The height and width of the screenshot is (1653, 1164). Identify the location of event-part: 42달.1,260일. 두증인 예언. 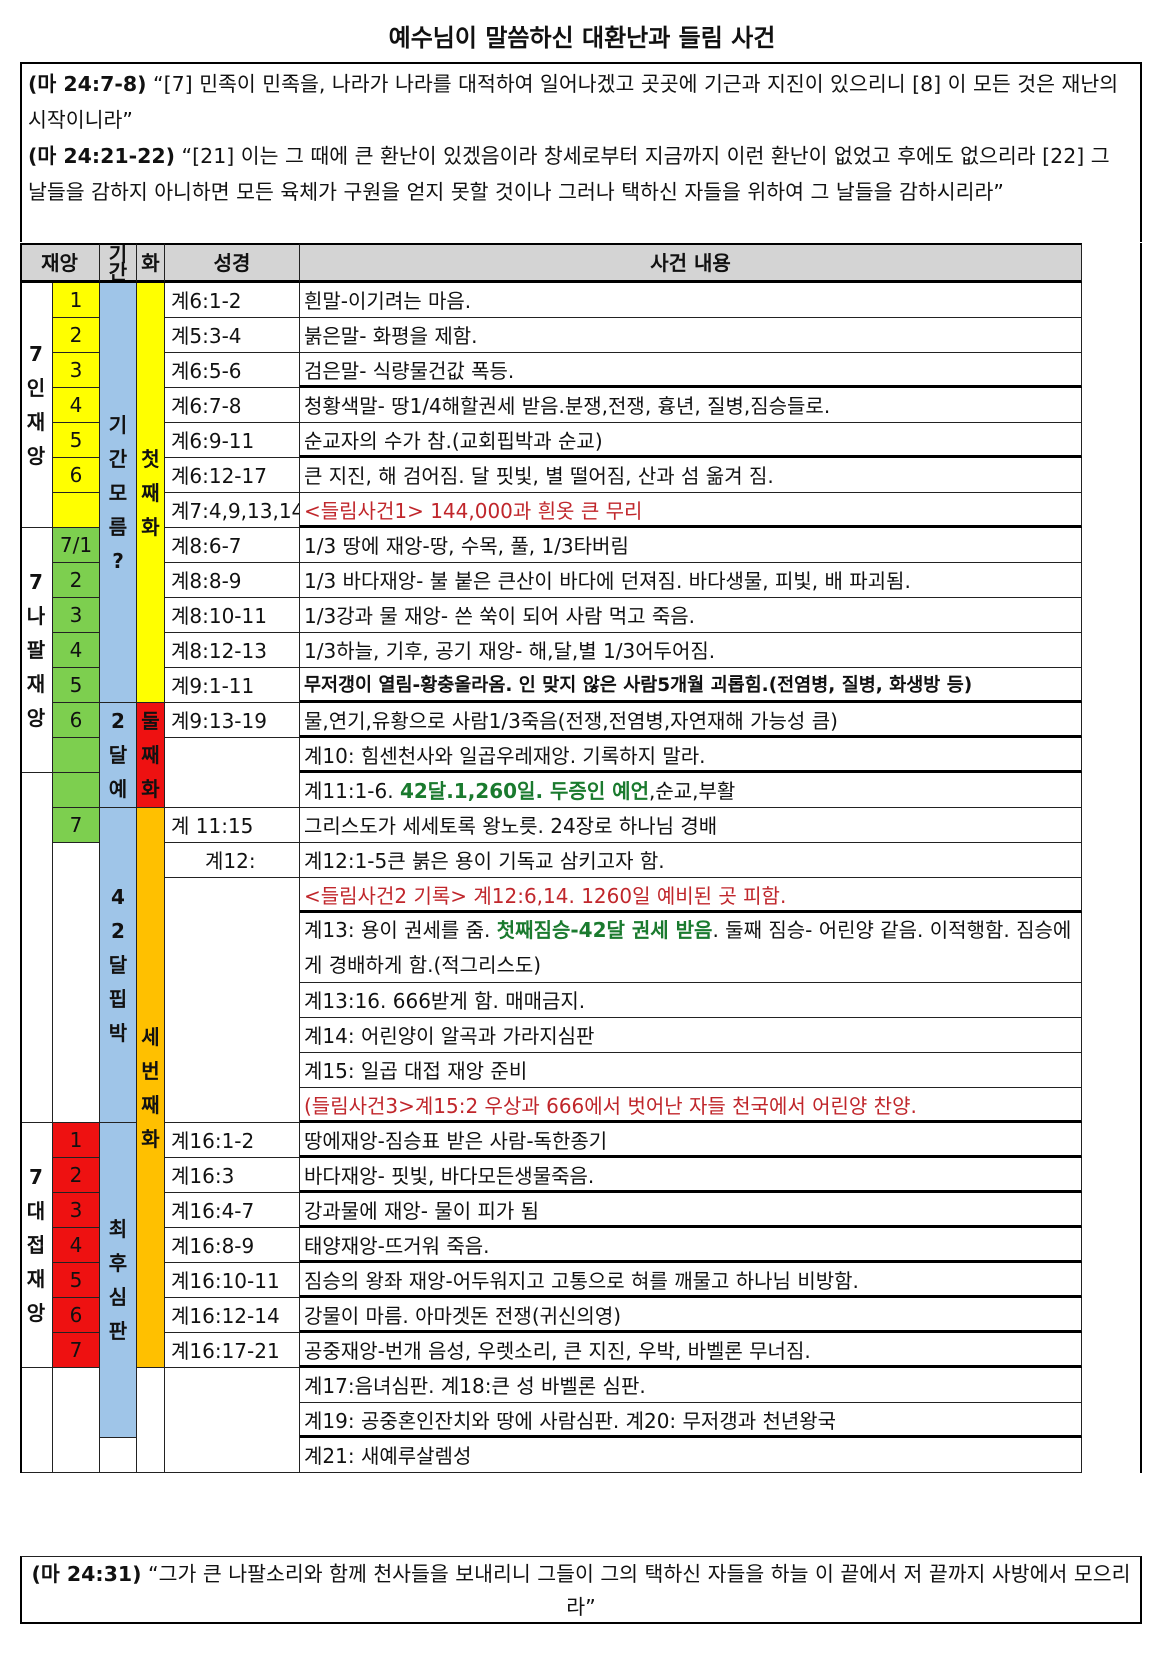
(524, 791).